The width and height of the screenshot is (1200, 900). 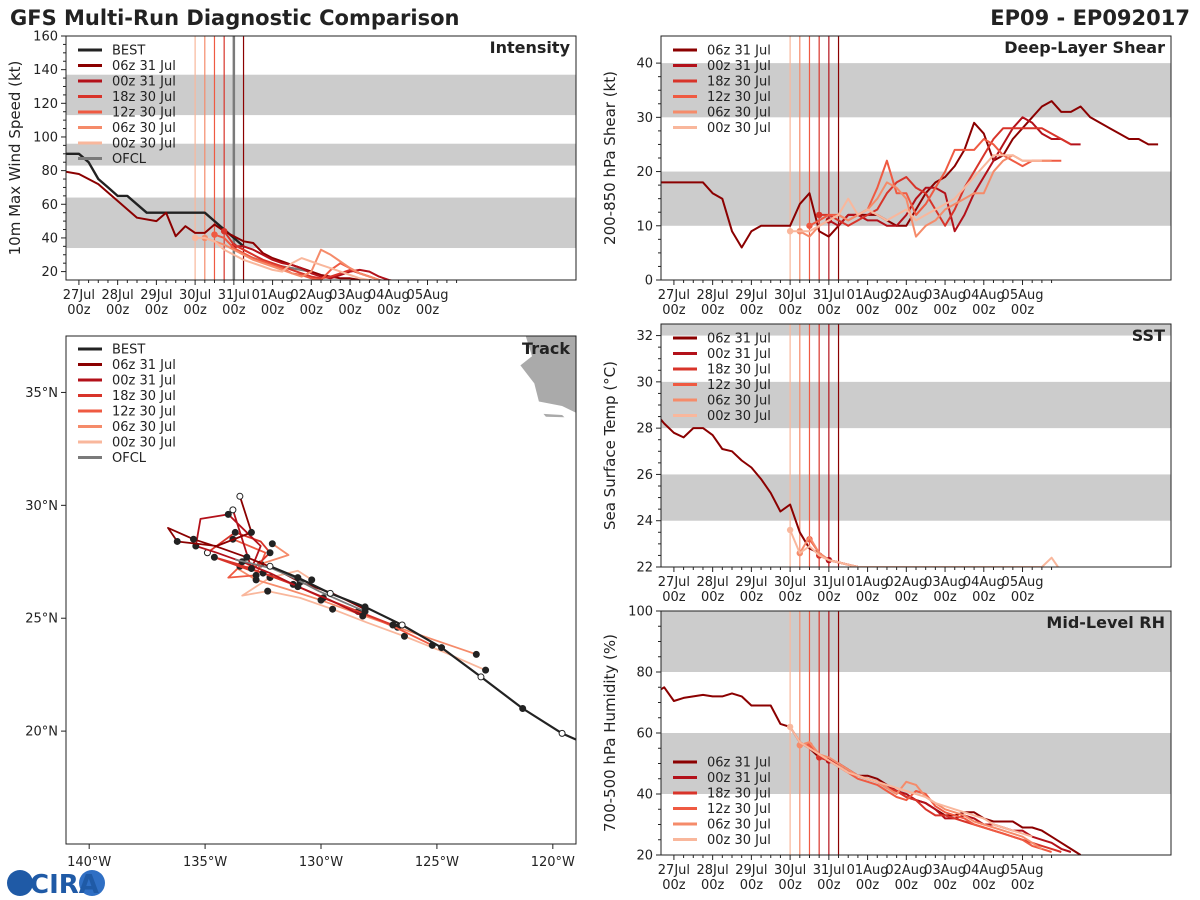 What do you see at coordinates (739, 51) in the screenshot?
I see `shear-legend-label-06z-31-jul: 06z 31 Jul` at bounding box center [739, 51].